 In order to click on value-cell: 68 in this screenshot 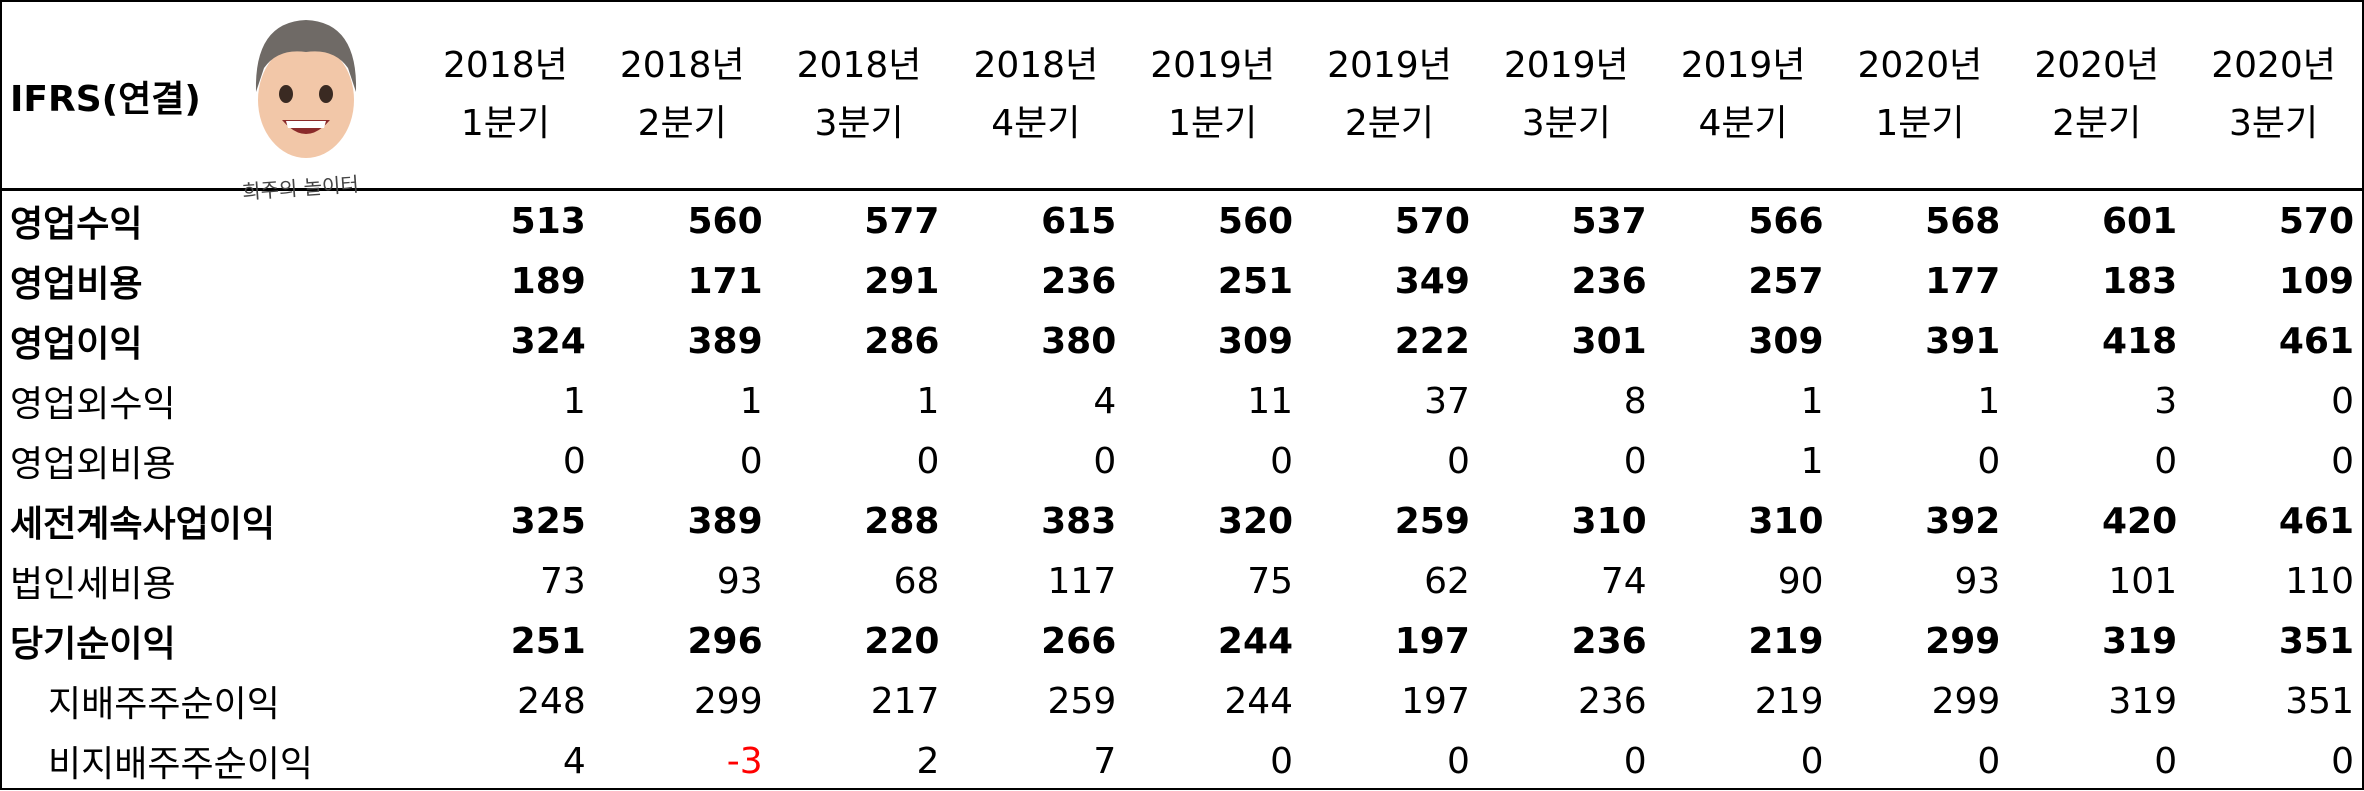, I will do `click(916, 581)`.